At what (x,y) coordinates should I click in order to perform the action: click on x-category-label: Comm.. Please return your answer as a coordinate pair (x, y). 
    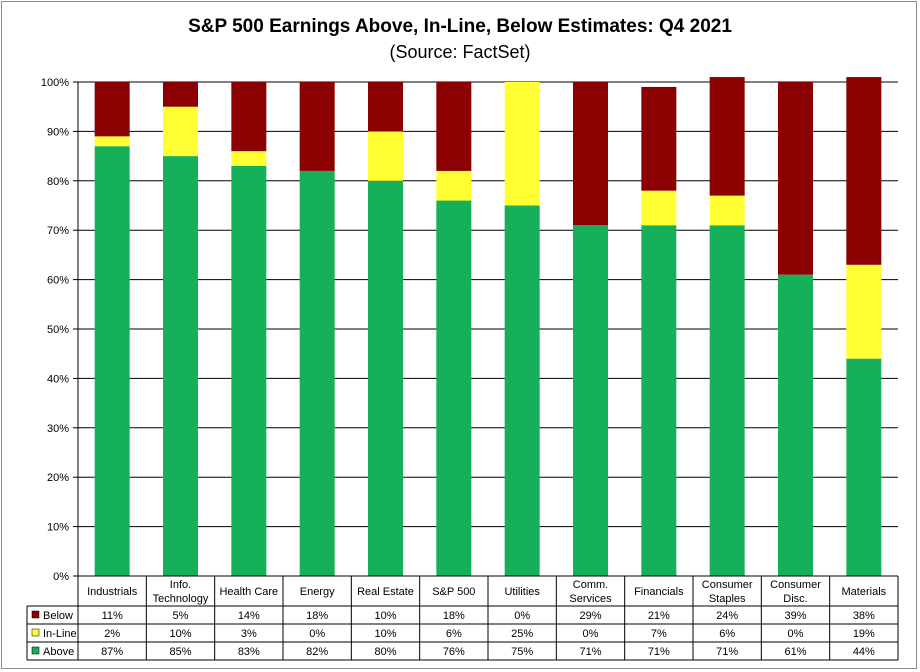
    Looking at the image, I should click on (590, 585).